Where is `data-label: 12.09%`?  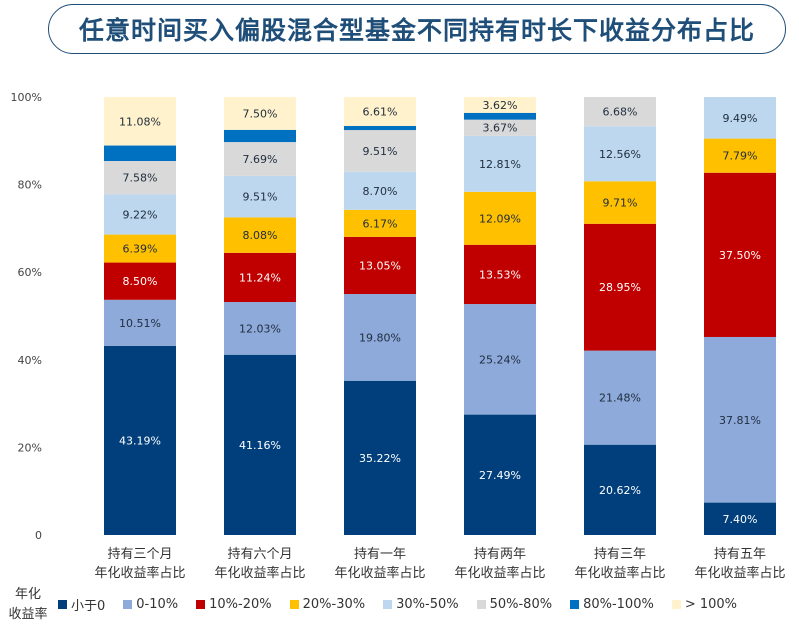 data-label: 12.09% is located at coordinates (500, 218).